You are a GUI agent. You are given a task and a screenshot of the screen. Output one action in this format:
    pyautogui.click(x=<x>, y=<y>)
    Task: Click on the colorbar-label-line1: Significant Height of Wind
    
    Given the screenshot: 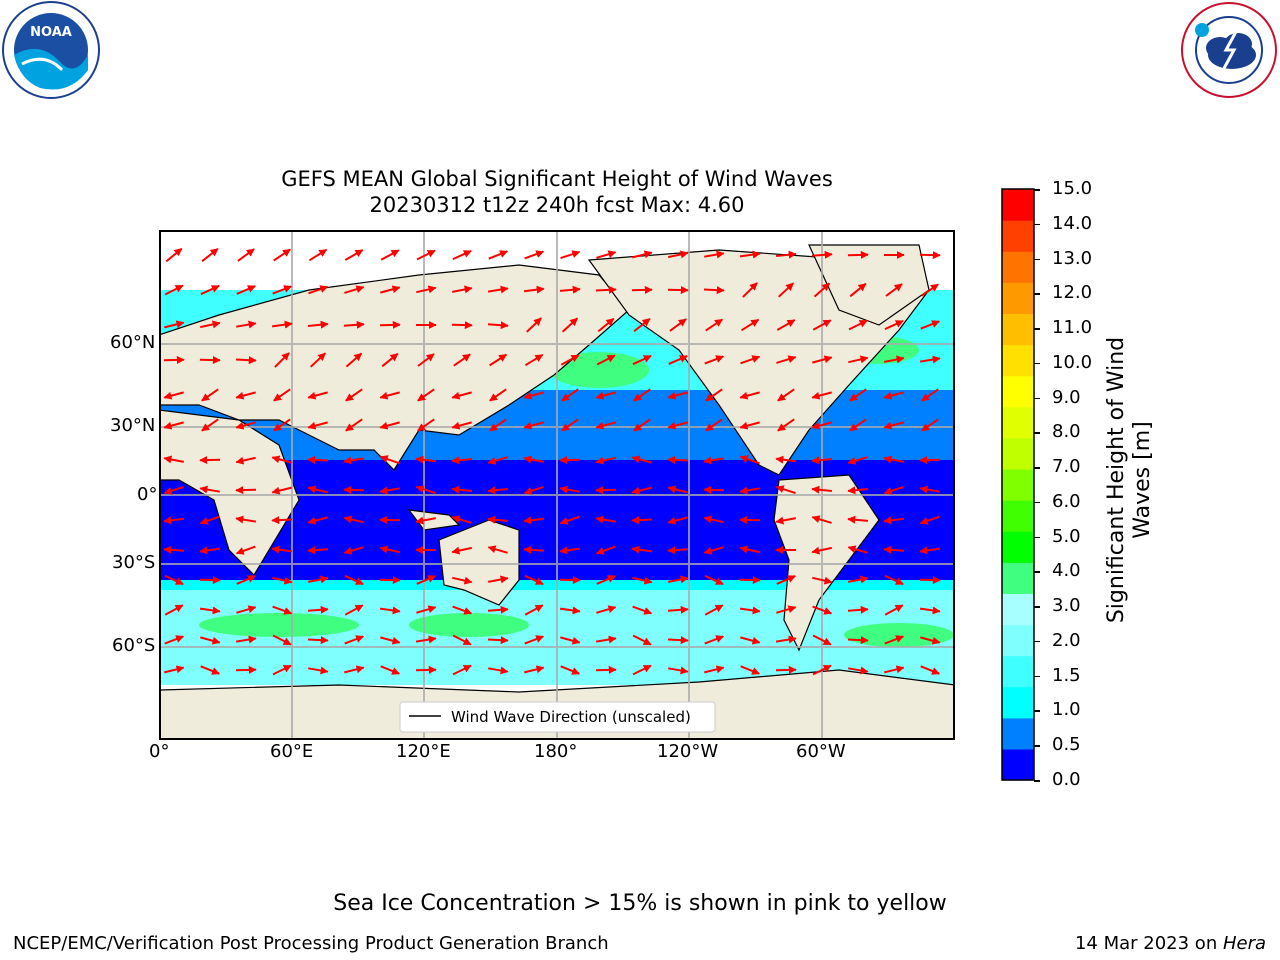 What is the action you would take?
    pyautogui.click(x=1116, y=480)
    